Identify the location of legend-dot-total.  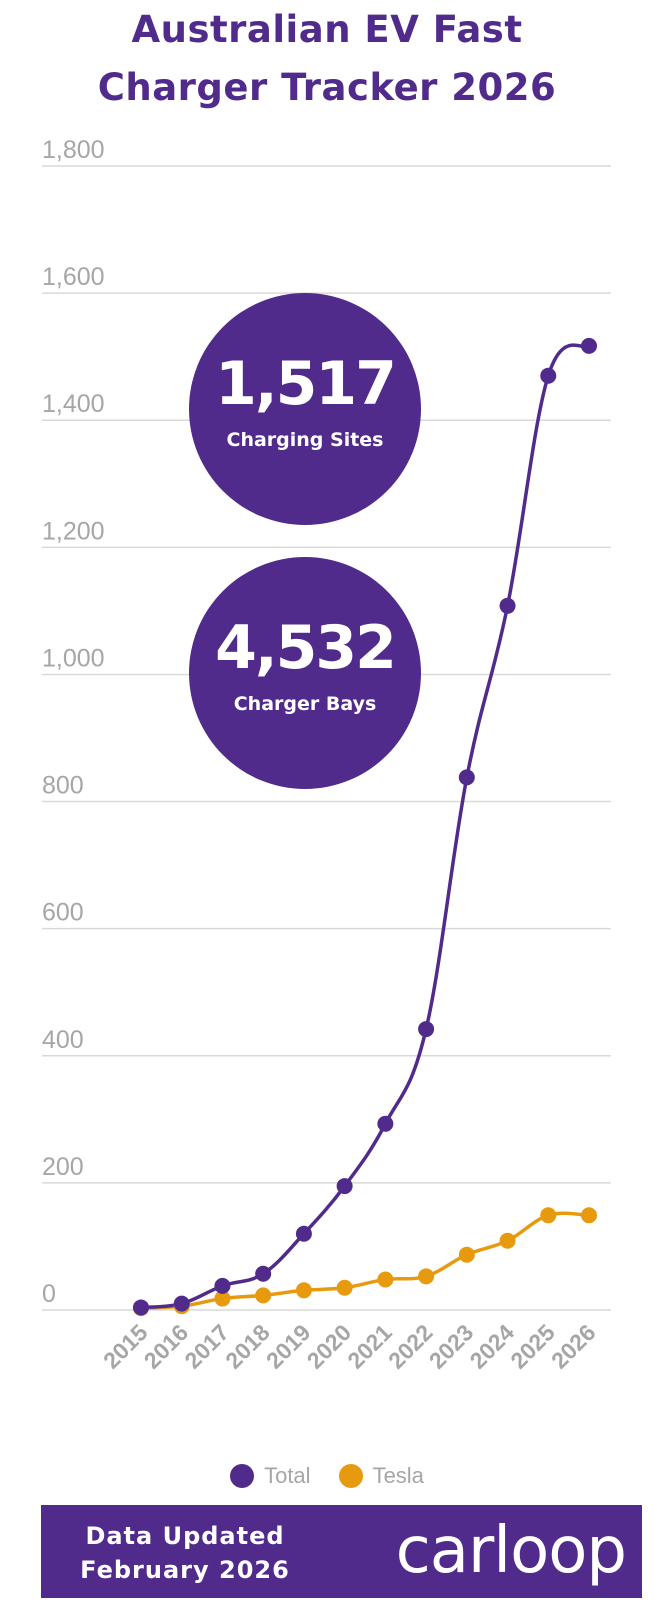
(242, 1476).